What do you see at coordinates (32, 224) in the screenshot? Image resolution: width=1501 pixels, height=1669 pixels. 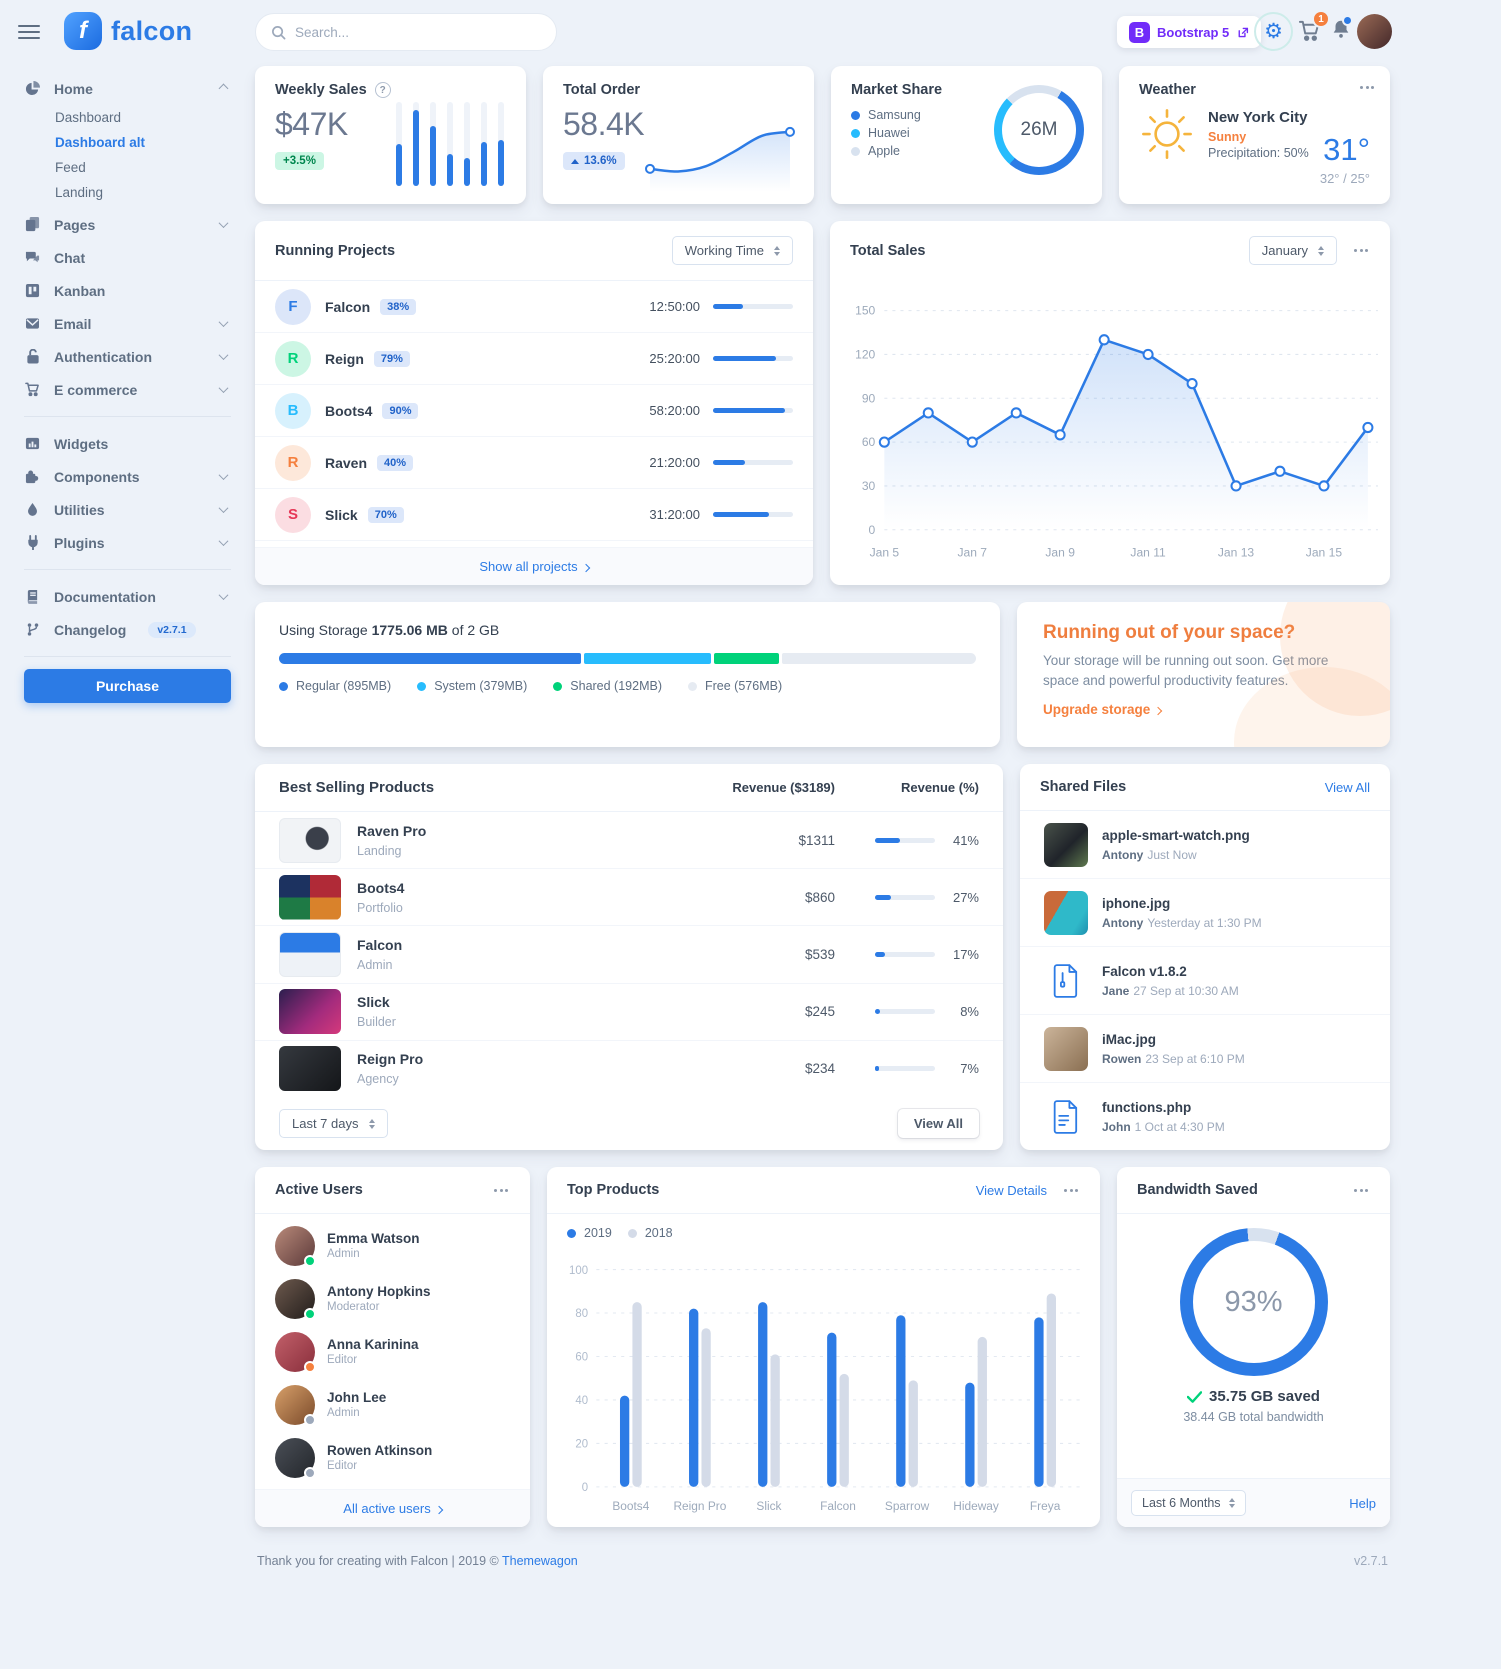 I see `pages-icon` at bounding box center [32, 224].